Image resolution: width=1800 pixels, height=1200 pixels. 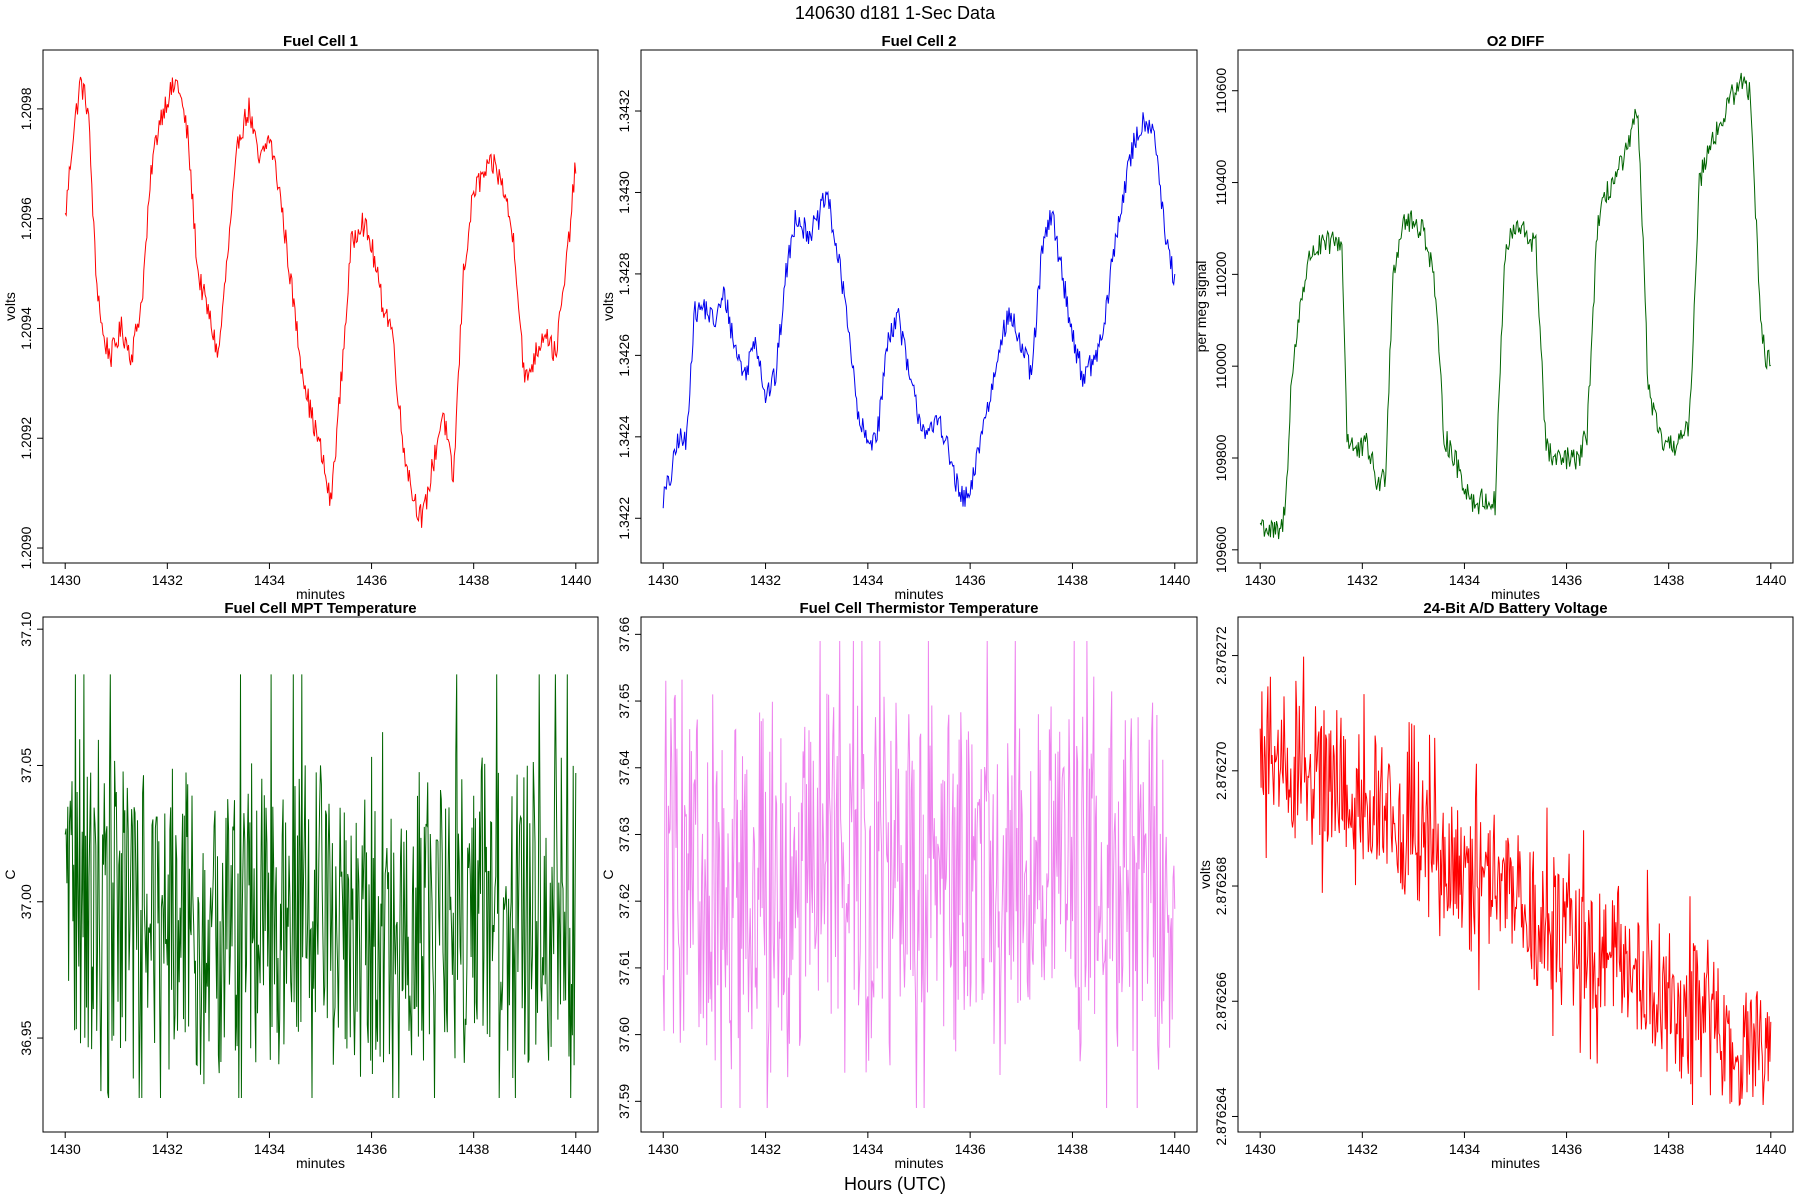 What do you see at coordinates (1221, 770) in the screenshot?
I see `y-tick-label: 2.876270` at bounding box center [1221, 770].